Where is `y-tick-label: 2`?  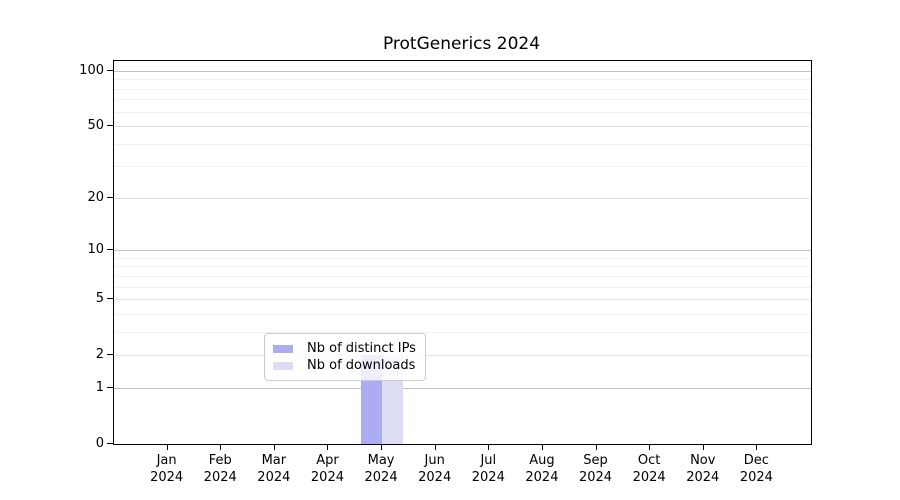 y-tick-label: 2 is located at coordinates (99, 355).